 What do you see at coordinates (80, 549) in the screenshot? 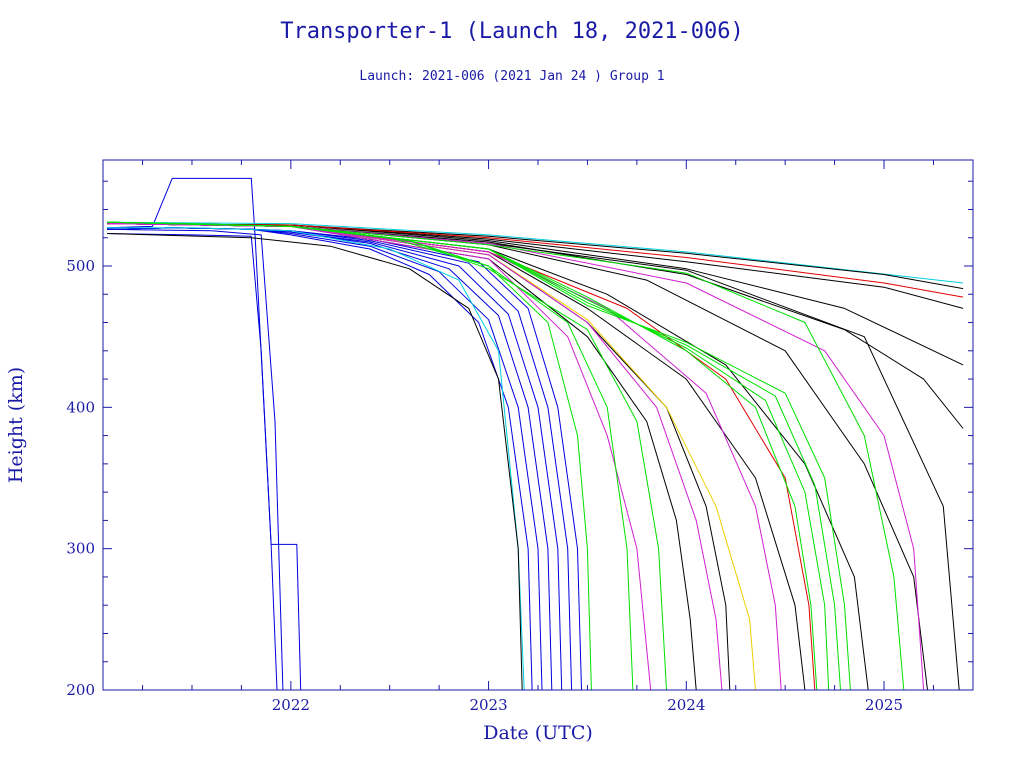
I see `y-tick-label: 300` at bounding box center [80, 549].